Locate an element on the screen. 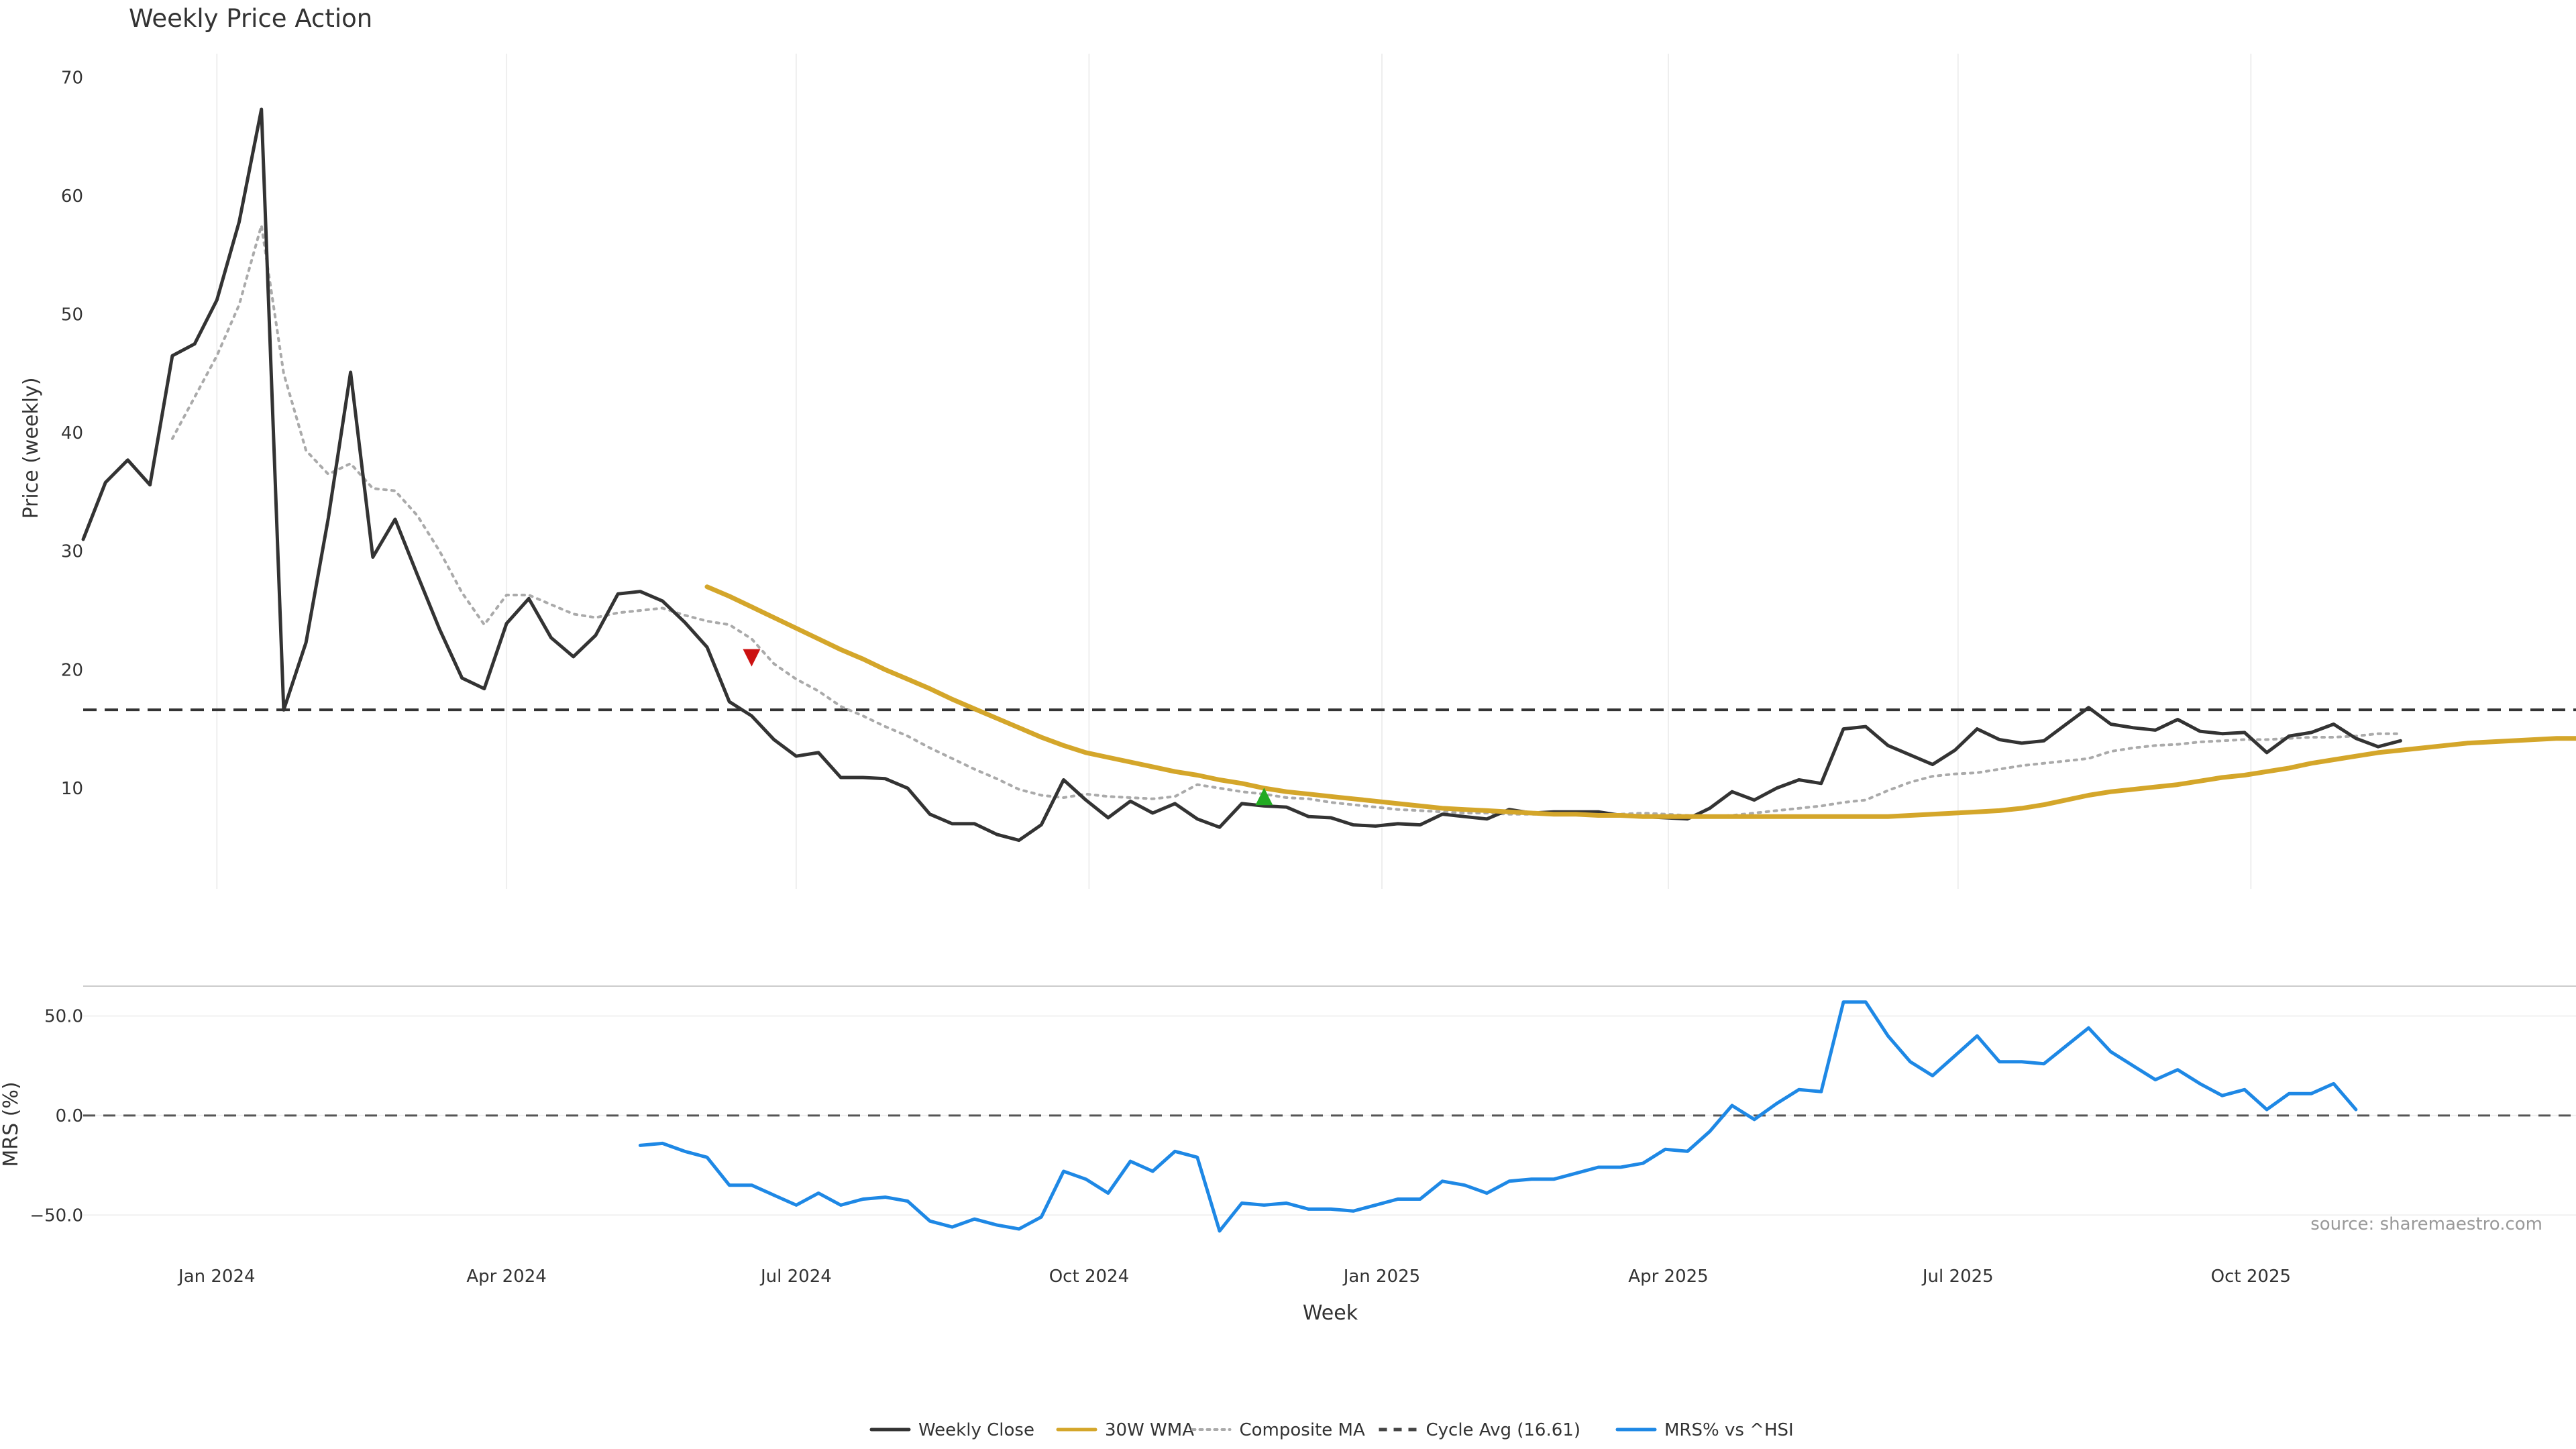 The height and width of the screenshot is (1449, 2576). buy-signal-marker is located at coordinates (1264, 797).